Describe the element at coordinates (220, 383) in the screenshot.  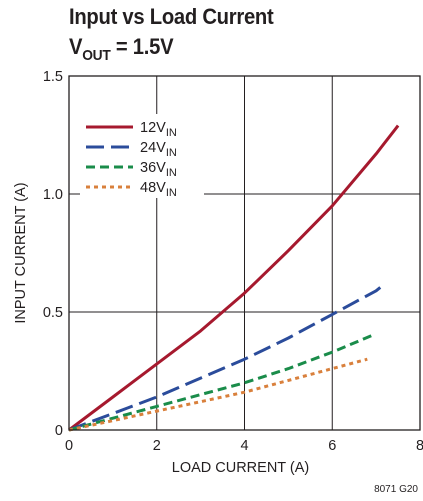
I see `series-line-36v` at that location.